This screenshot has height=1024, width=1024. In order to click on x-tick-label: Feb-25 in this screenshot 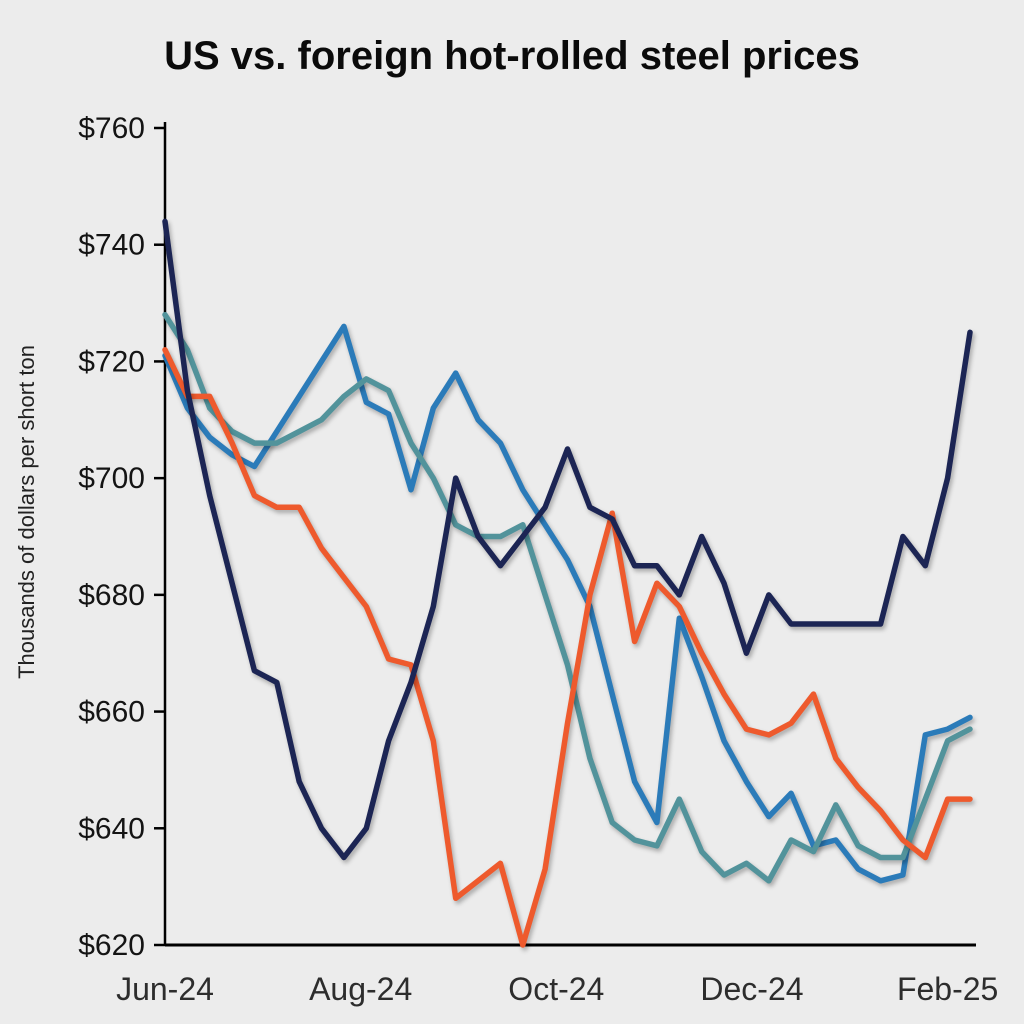, I will do `click(947, 989)`.